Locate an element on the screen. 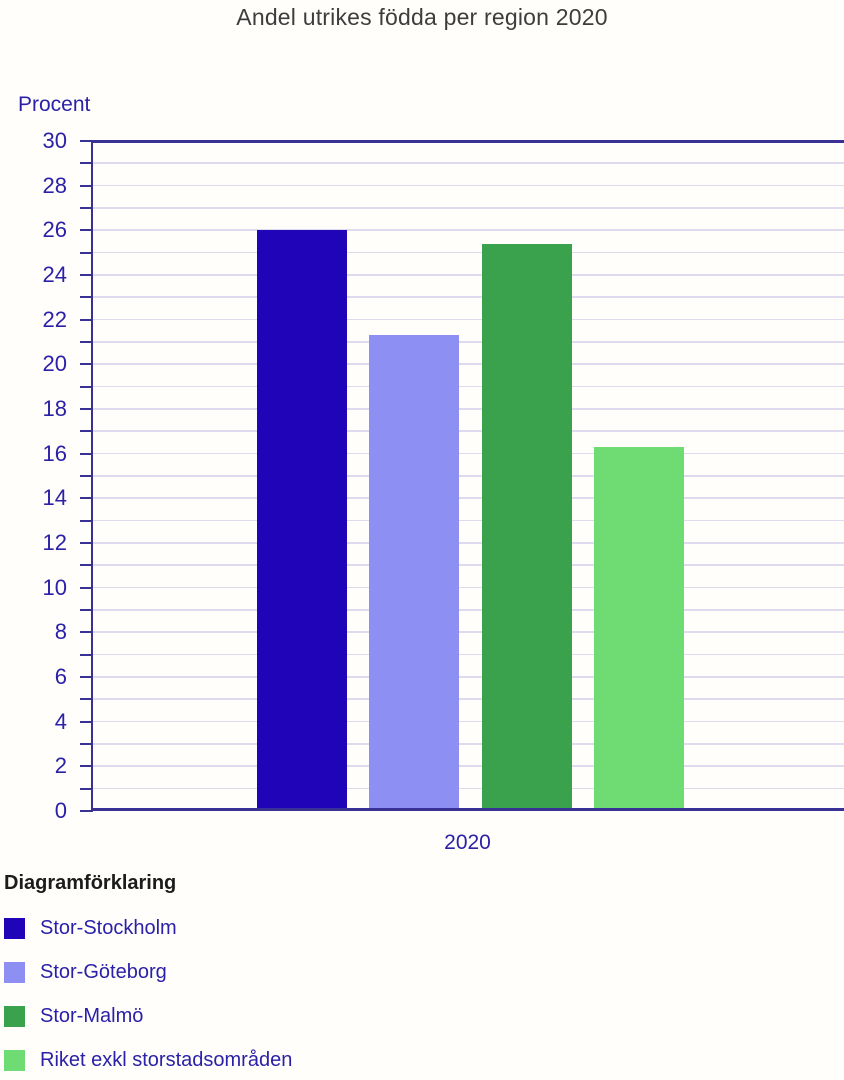 The height and width of the screenshot is (1080, 844). legend-swatch-stor-malm is located at coordinates (14, 1016).